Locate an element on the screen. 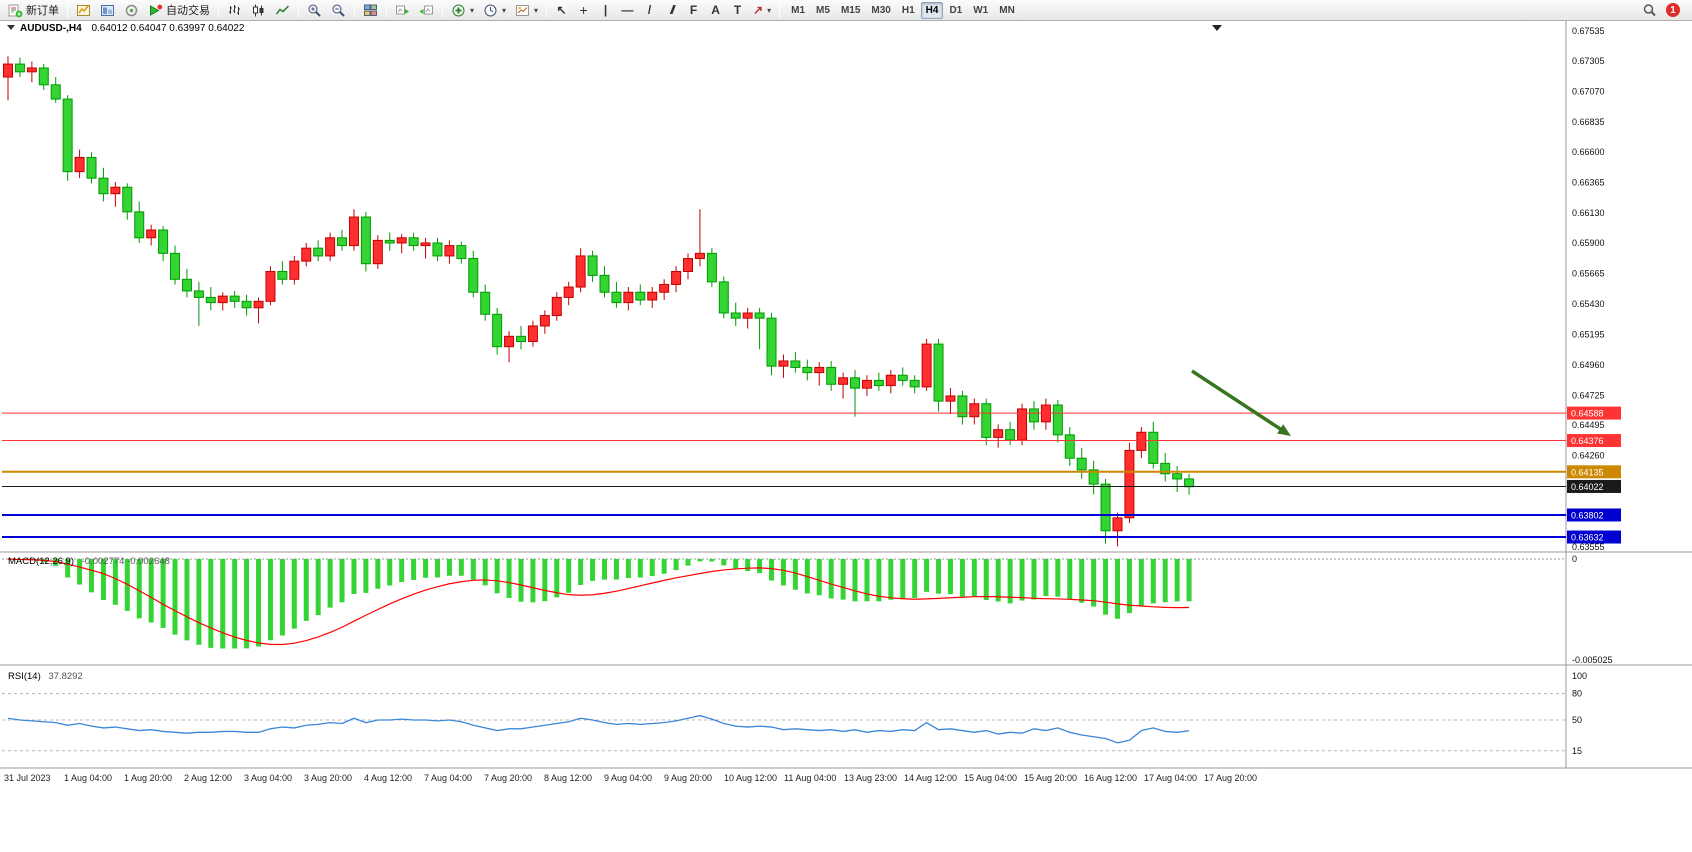  tile-windows-button is located at coordinates (370, 10).